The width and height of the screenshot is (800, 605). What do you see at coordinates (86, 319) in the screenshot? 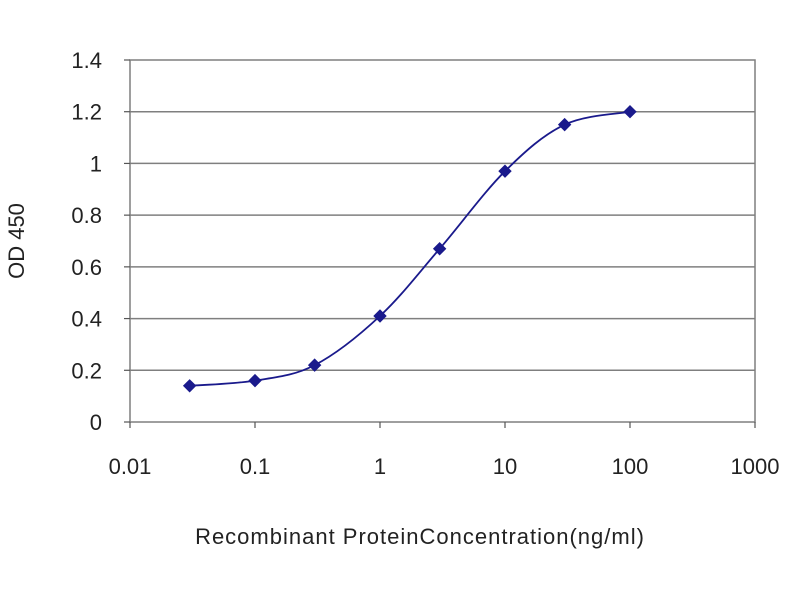
I see `y-tick-label: 0.4` at bounding box center [86, 319].